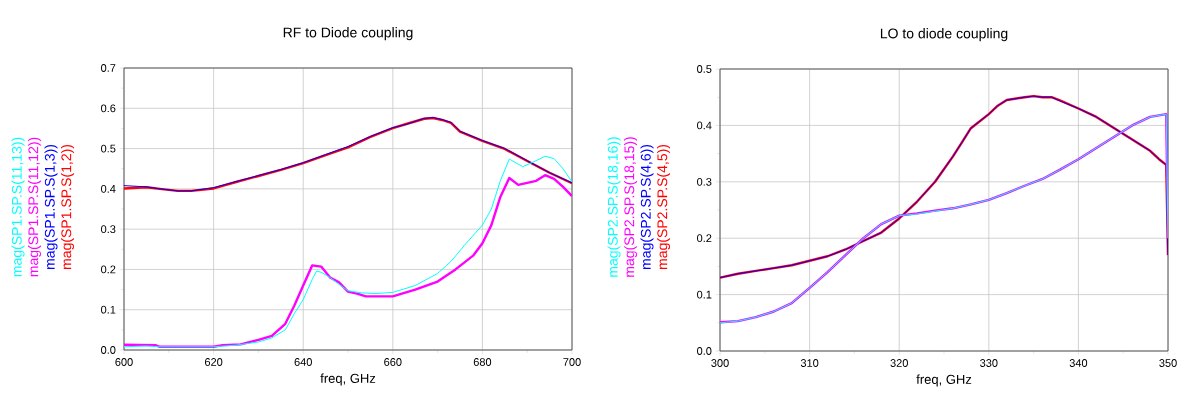 Image resolution: width=1192 pixels, height=412 pixels. Describe the element at coordinates (303, 362) in the screenshot. I see `x-tick-label: 640` at that location.